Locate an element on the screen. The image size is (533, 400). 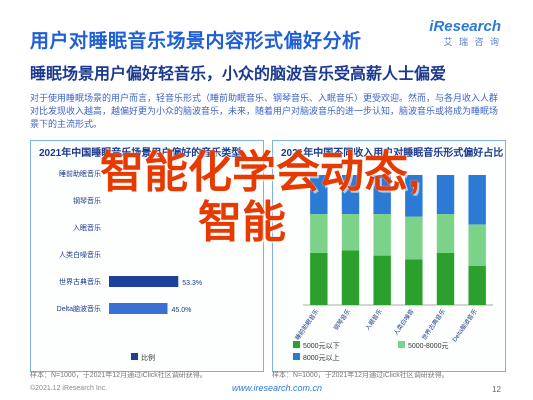
headline: 睡眠场景用户偏好轻音乐，小众的脑波音乐受高薪人士偏爱 is located at coordinates (238, 74).